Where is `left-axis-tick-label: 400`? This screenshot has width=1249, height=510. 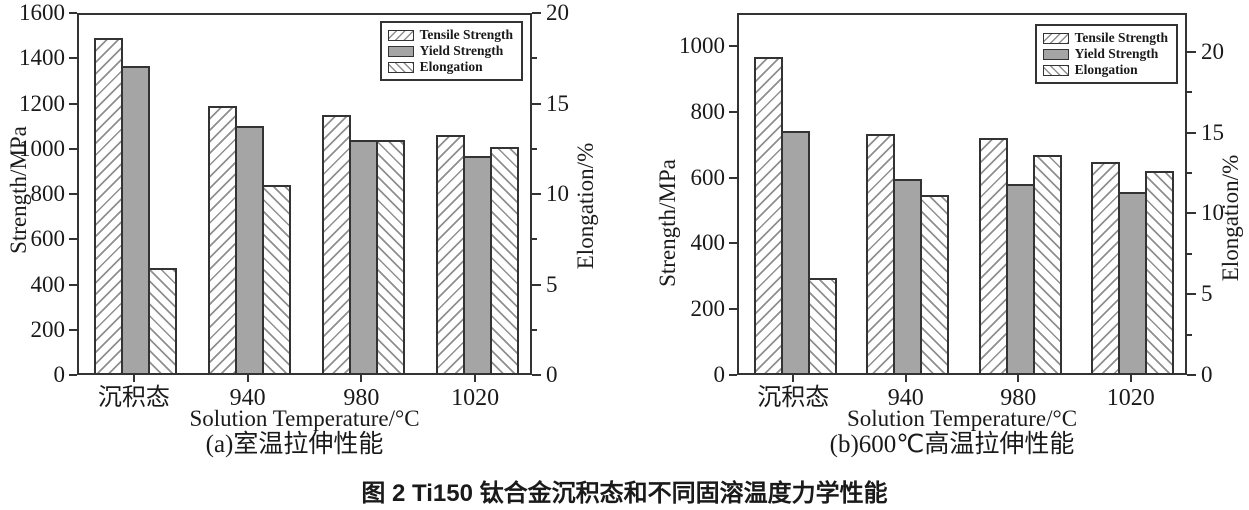
left-axis-tick-label: 400 is located at coordinates (708, 243).